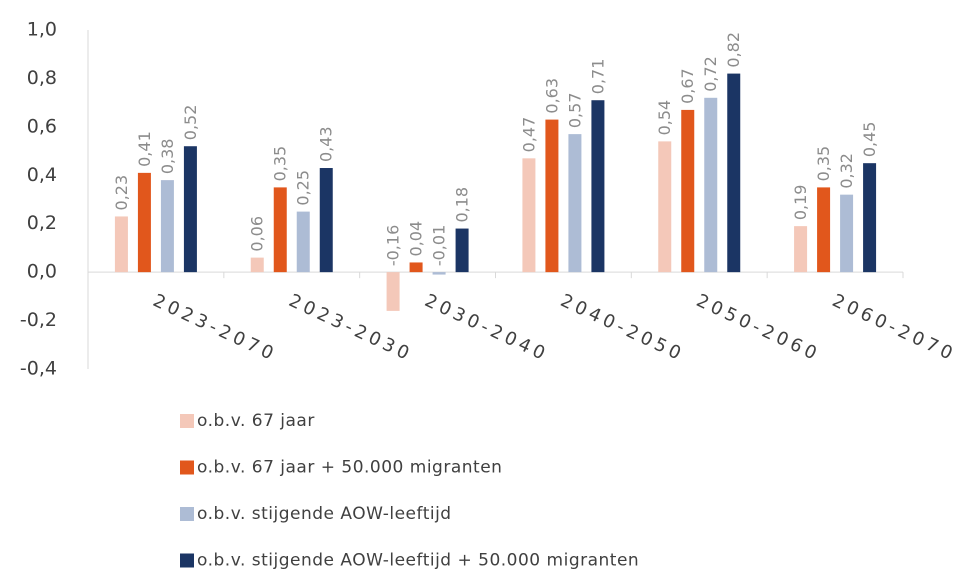  What do you see at coordinates (551, 96) in the screenshot?
I see `data-label: 0,63` at bounding box center [551, 96].